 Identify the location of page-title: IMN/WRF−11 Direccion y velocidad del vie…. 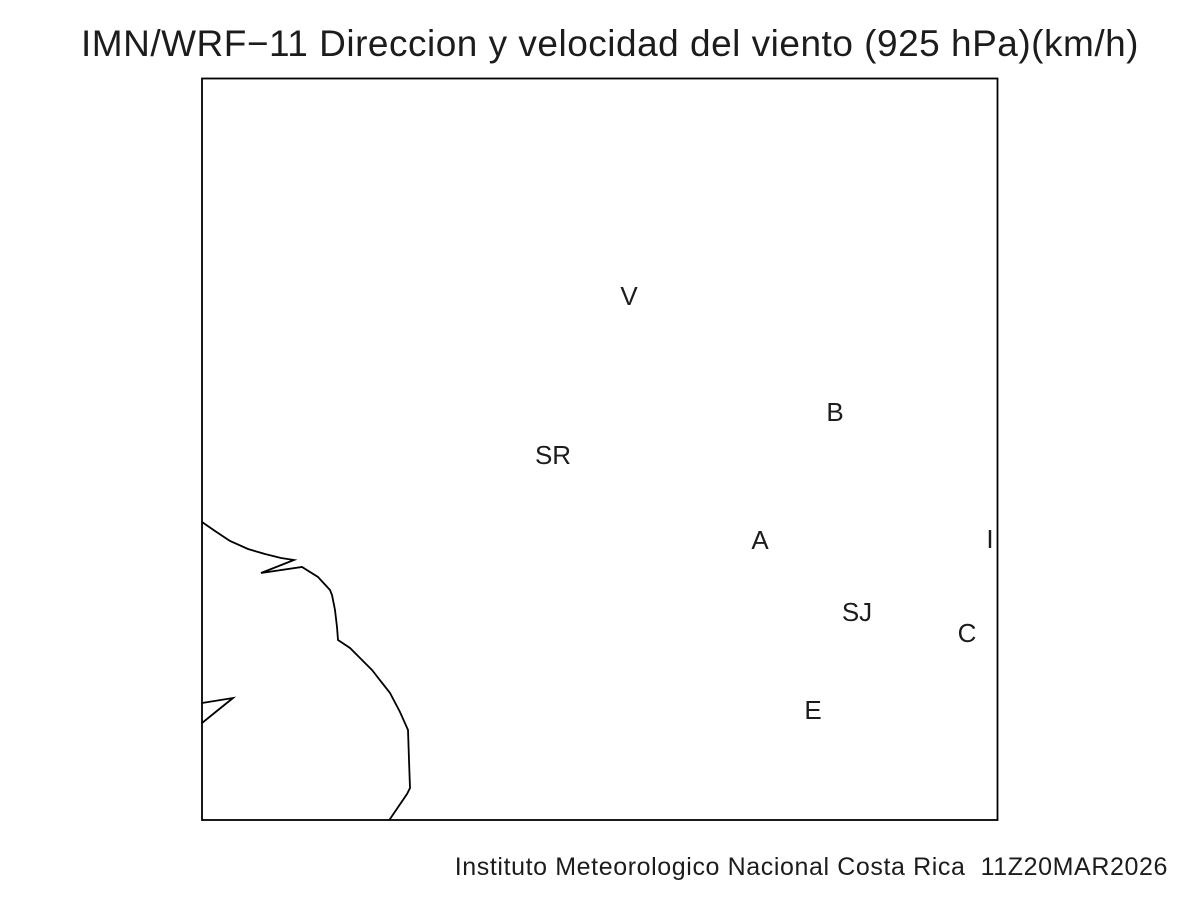
(610, 43).